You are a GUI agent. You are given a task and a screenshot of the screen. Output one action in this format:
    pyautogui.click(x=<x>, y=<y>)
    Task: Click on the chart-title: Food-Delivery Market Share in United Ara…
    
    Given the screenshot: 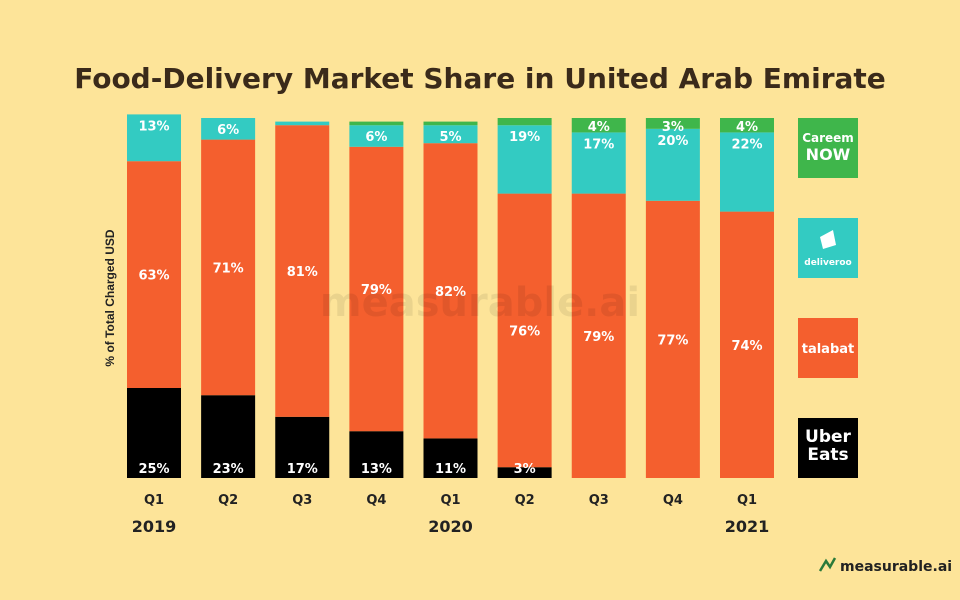 What is the action you would take?
    pyautogui.click(x=480, y=78)
    